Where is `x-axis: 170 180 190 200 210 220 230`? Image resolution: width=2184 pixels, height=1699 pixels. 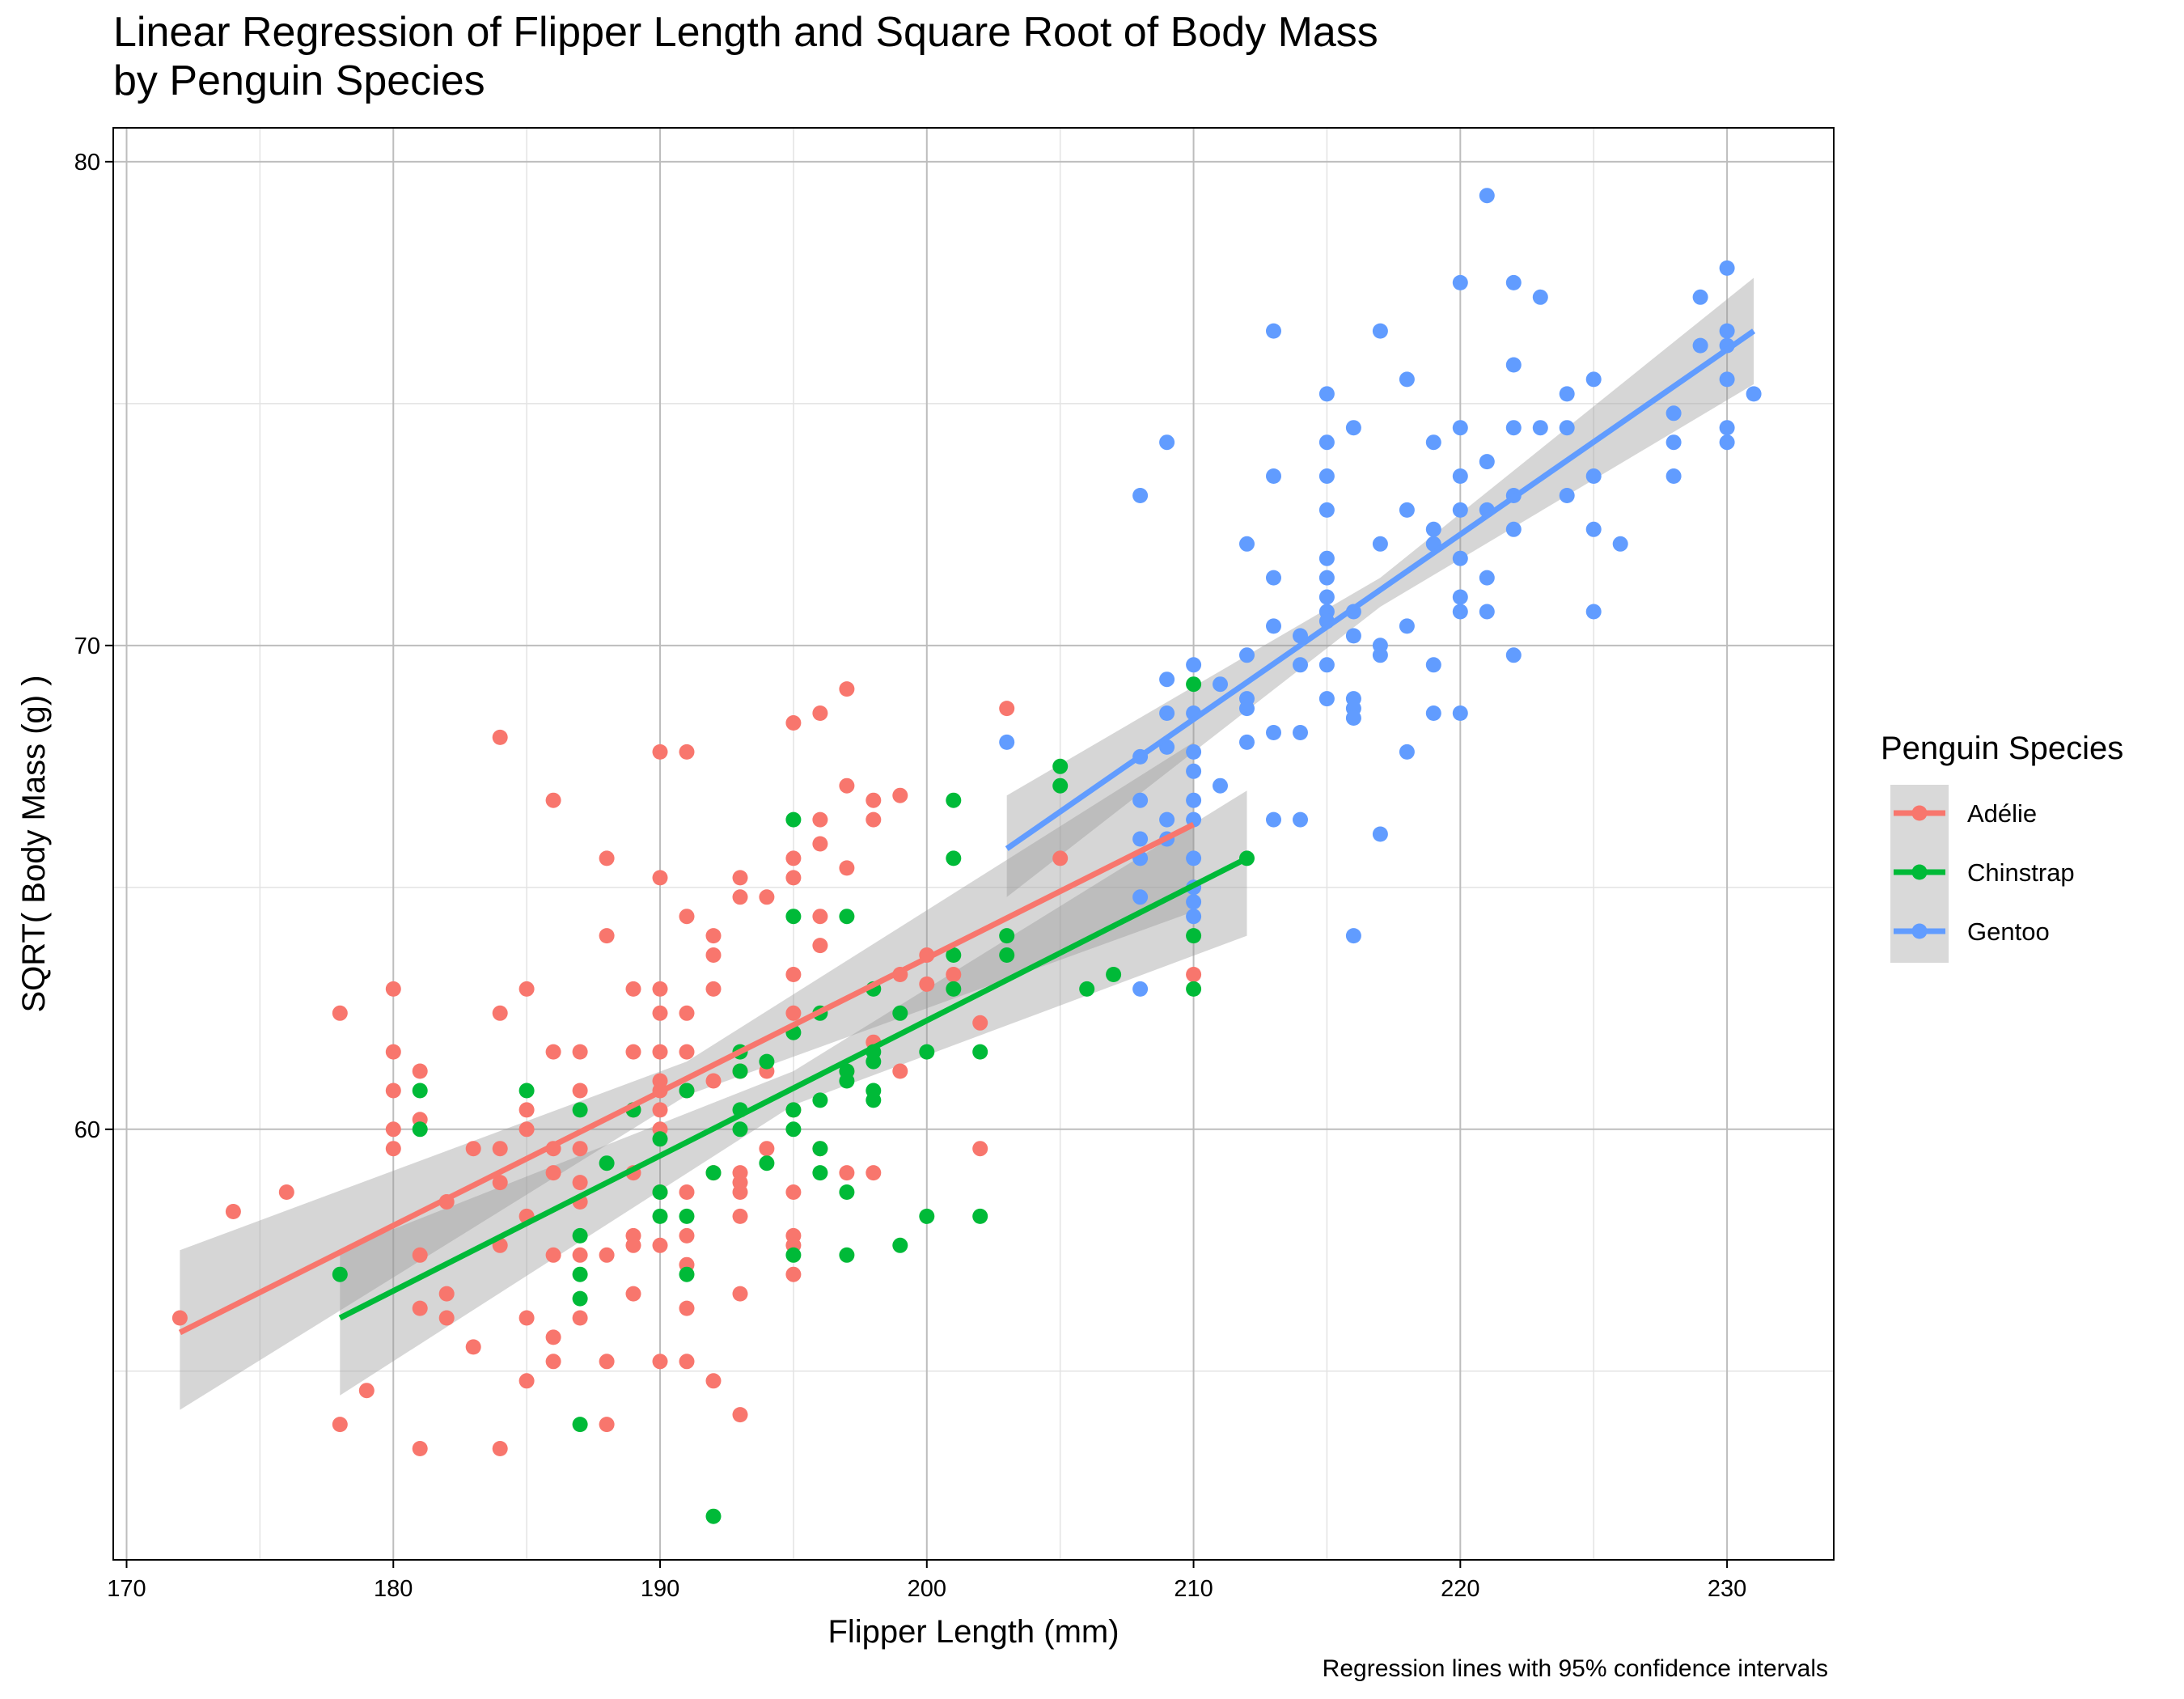
x-axis: 170 180 190 200 210 220 230 is located at coordinates (927, 1581).